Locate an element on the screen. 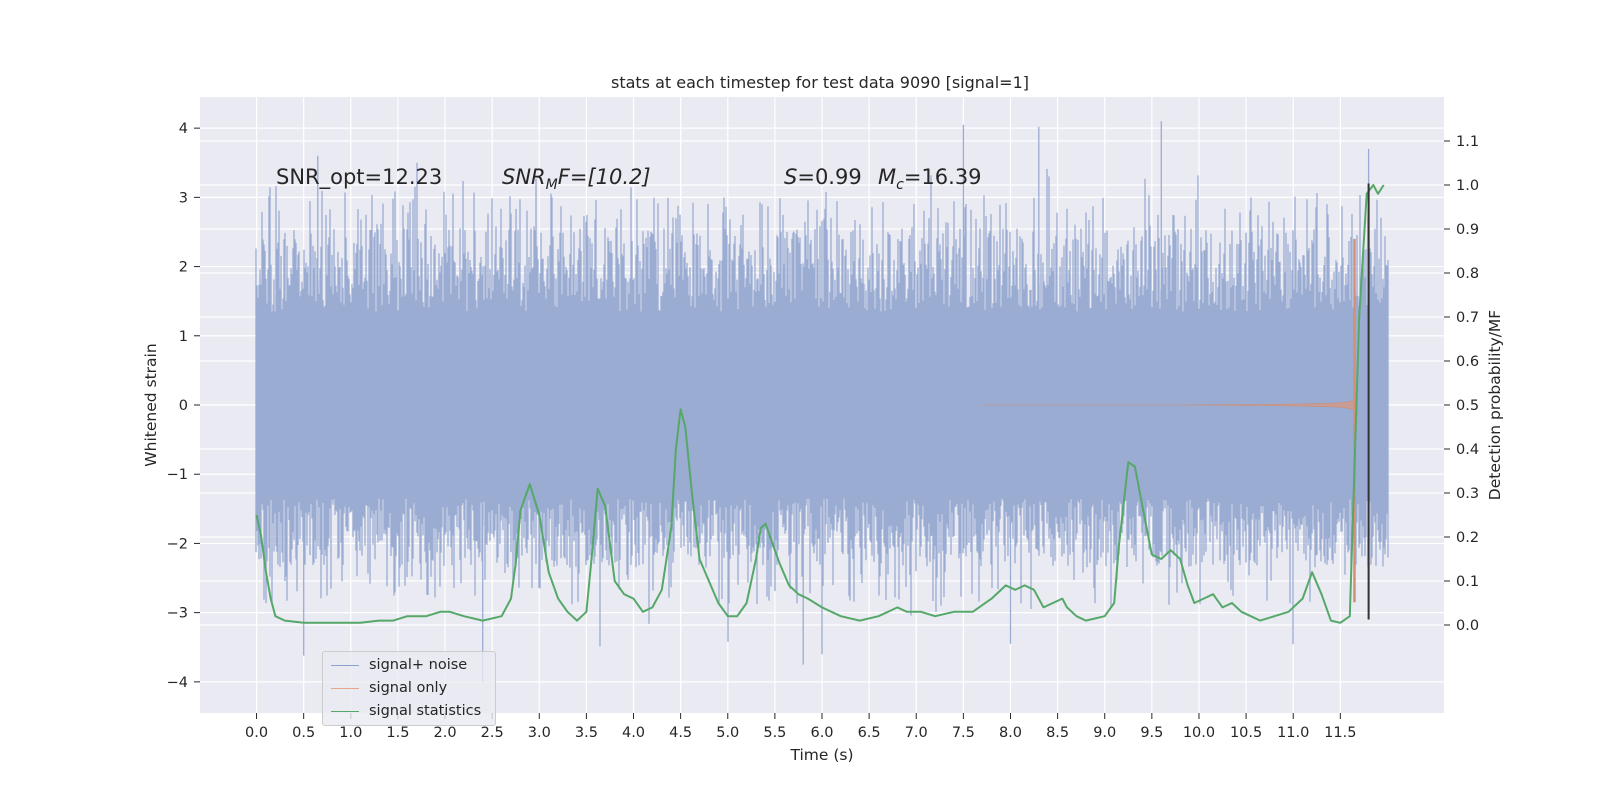  x-tick-label: 5.0 is located at coordinates (727, 733).